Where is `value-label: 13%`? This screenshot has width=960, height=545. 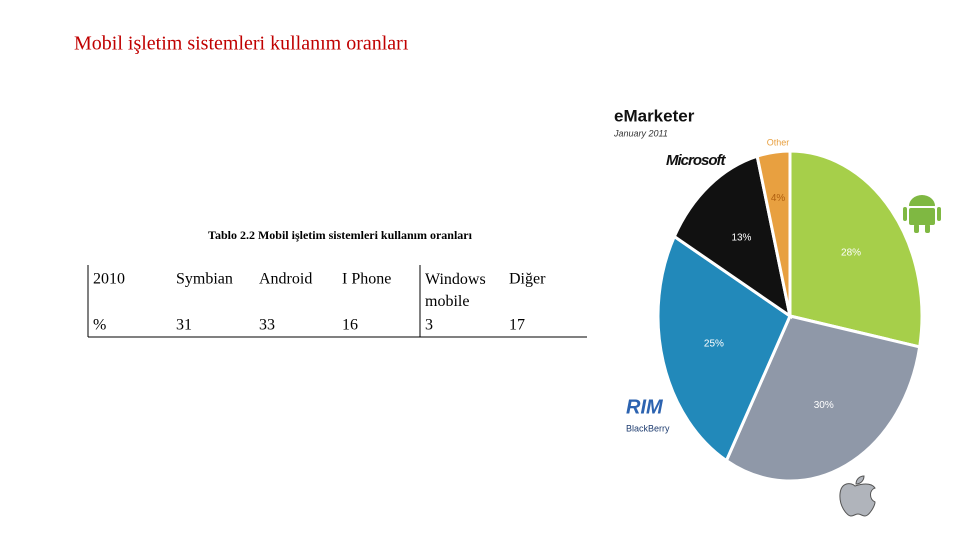
value-label: 13% is located at coordinates (741, 237).